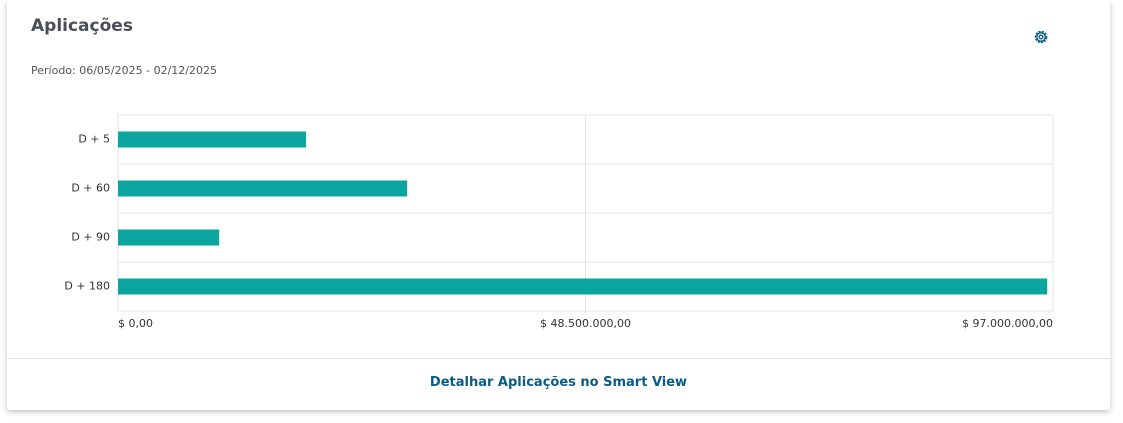  I want to click on period: Período: 06/05/2025 - 02/12/2025, so click(124, 70).